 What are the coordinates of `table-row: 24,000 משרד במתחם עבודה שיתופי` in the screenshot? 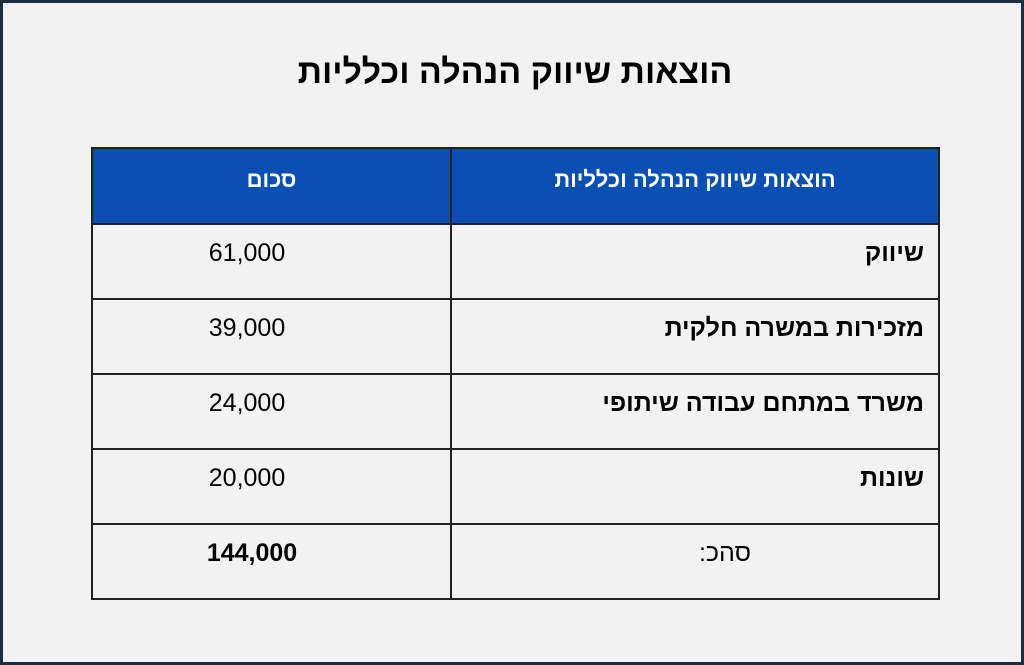 It's located at (515, 411).